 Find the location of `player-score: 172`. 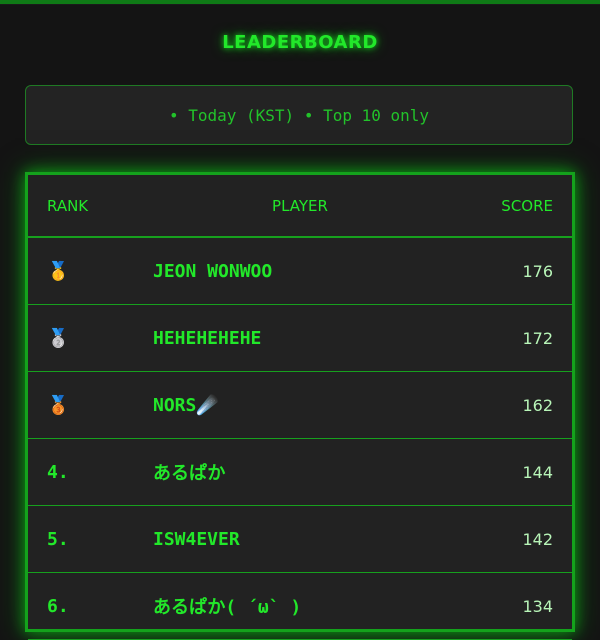

player-score: 172 is located at coordinates (537, 338).